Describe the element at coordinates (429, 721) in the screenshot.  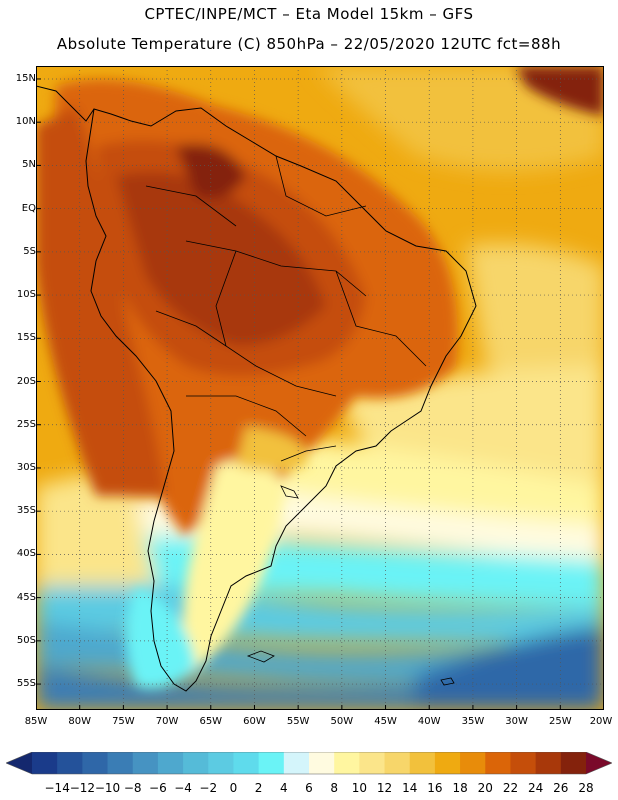
I see `lon-label: 40W` at that location.